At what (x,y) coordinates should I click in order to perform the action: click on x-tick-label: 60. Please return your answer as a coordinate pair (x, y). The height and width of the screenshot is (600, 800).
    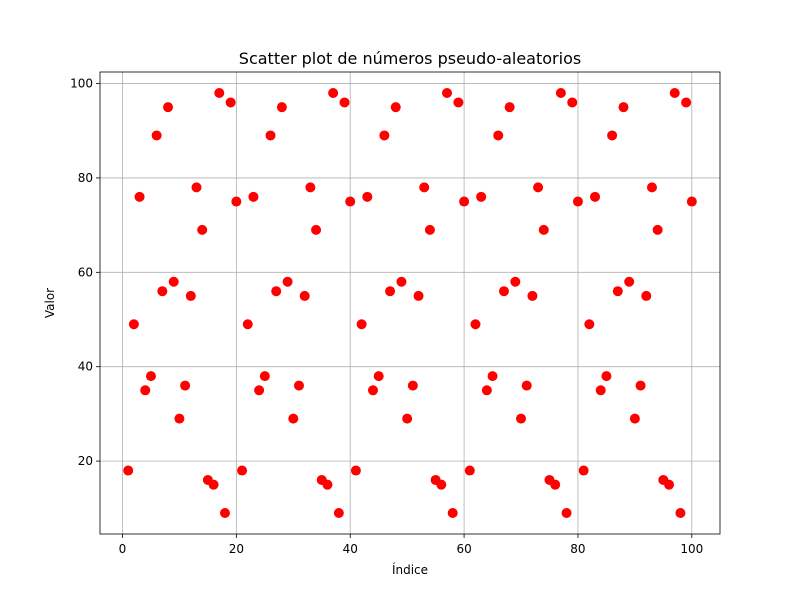
    Looking at the image, I should click on (463, 549).